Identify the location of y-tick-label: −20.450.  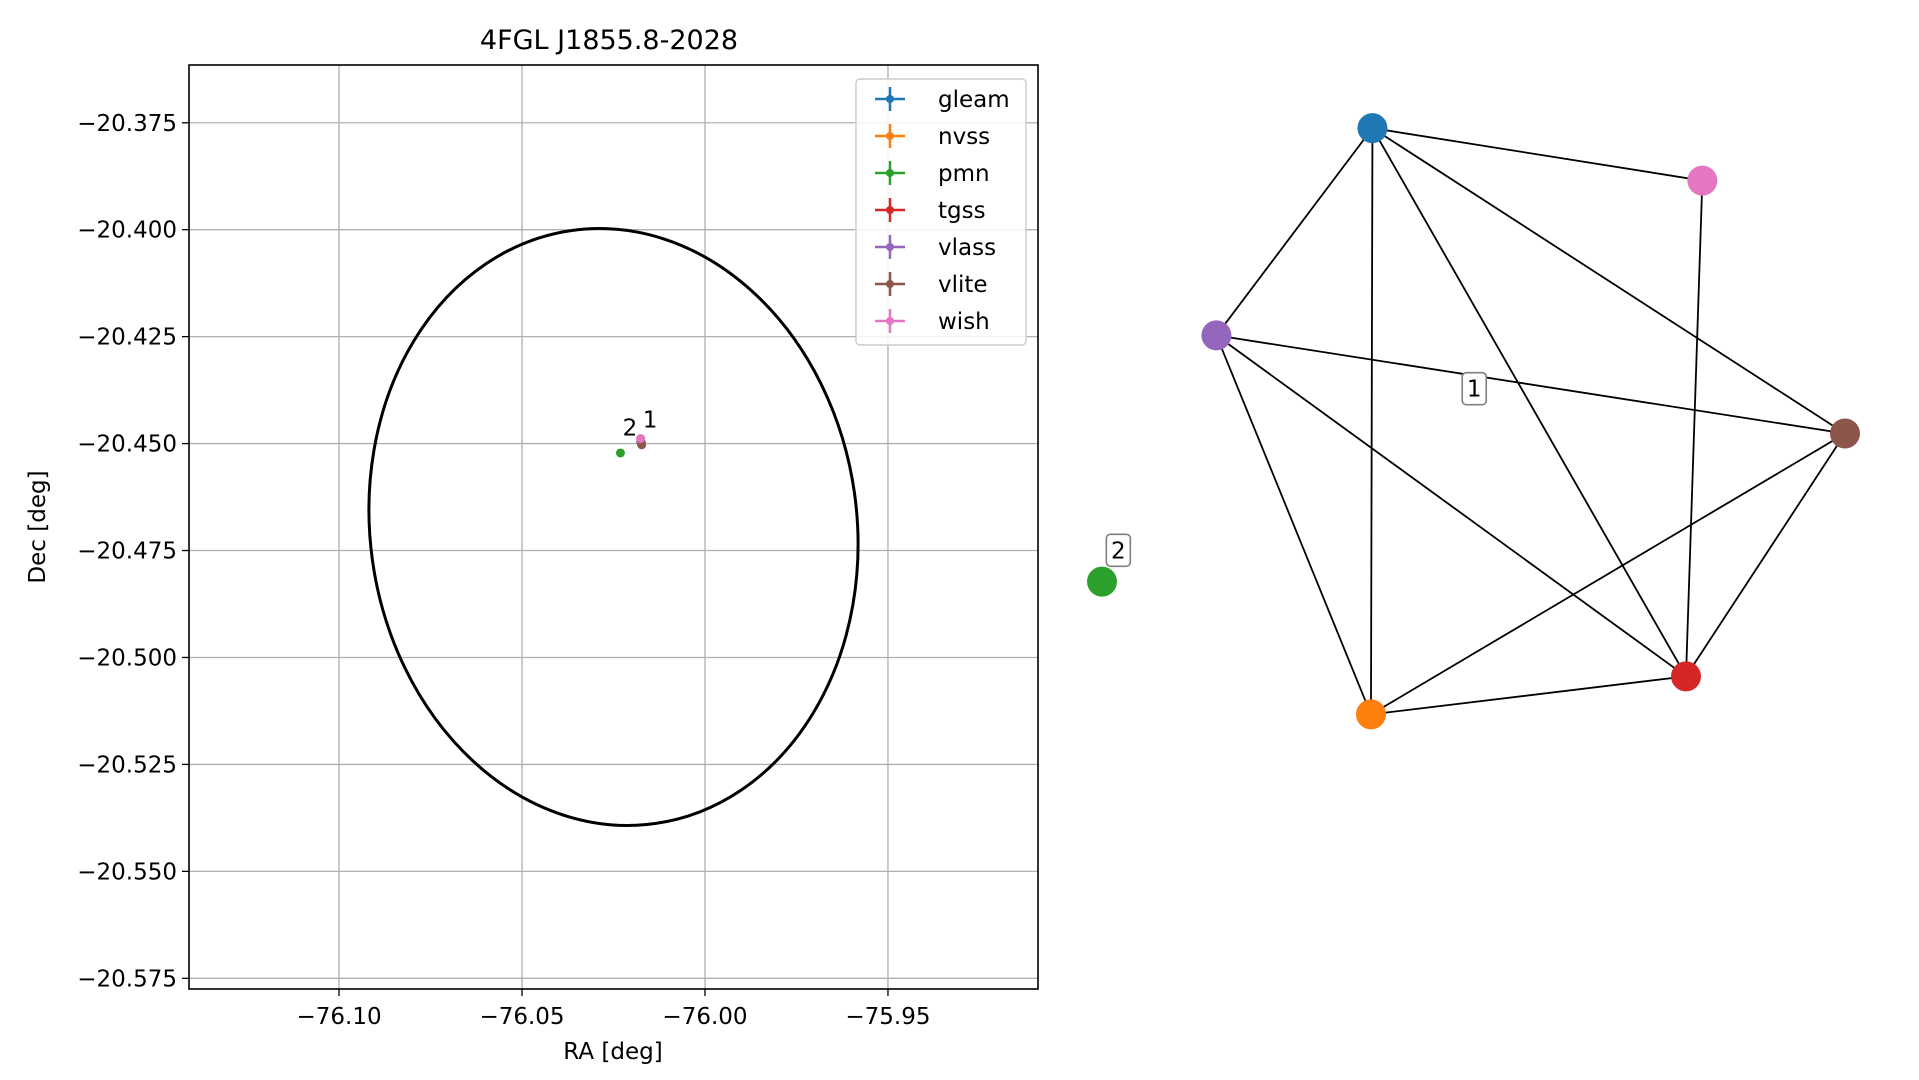
(127, 445).